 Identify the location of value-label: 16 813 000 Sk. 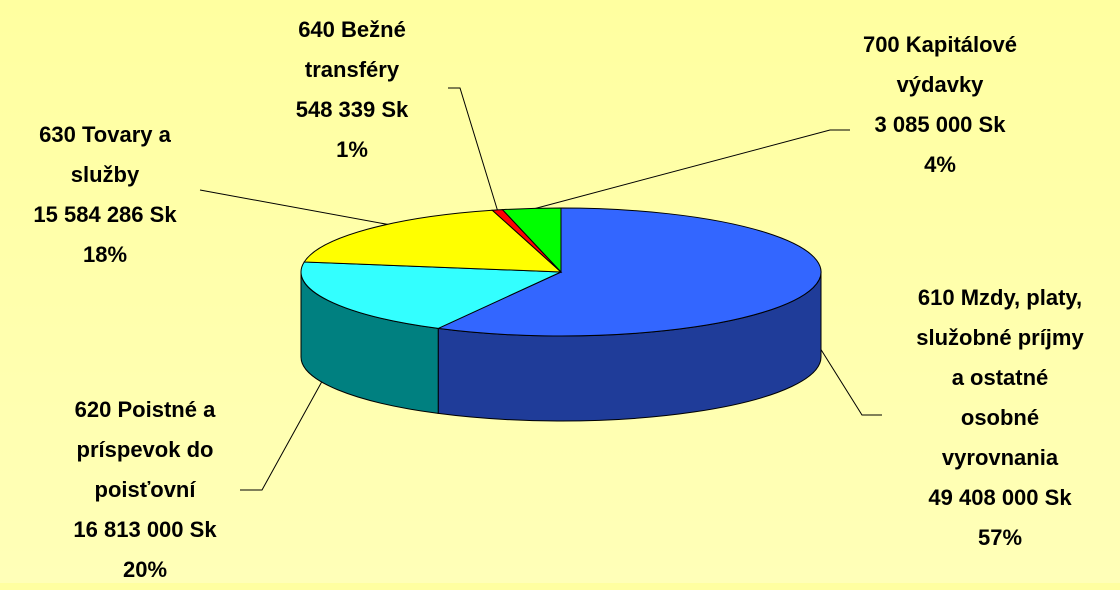
(145, 529).